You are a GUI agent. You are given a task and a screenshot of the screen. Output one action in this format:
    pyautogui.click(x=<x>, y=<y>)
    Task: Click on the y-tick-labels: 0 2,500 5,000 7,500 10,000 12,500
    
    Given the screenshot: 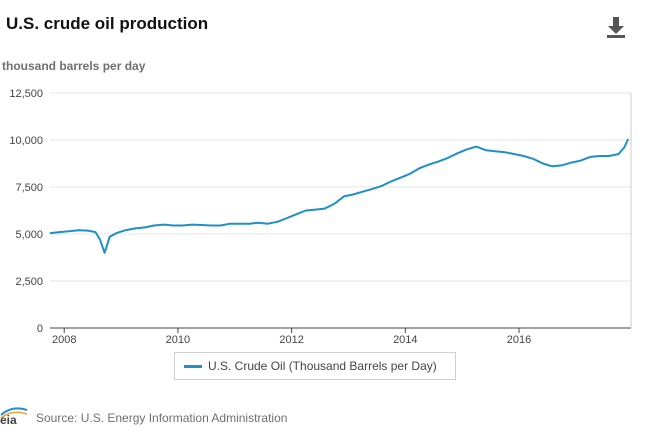 What is the action you would take?
    pyautogui.click(x=26, y=211)
    